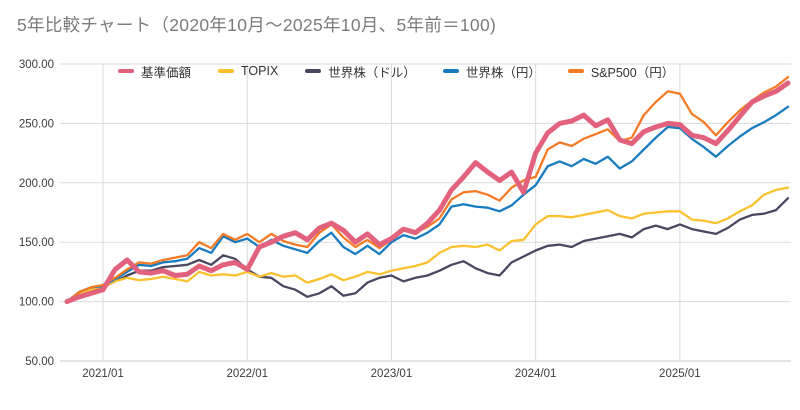 Image resolution: width=800 pixels, height=410 pixels. I want to click on y-axis-tick-label: 300.00, so click(36, 65).